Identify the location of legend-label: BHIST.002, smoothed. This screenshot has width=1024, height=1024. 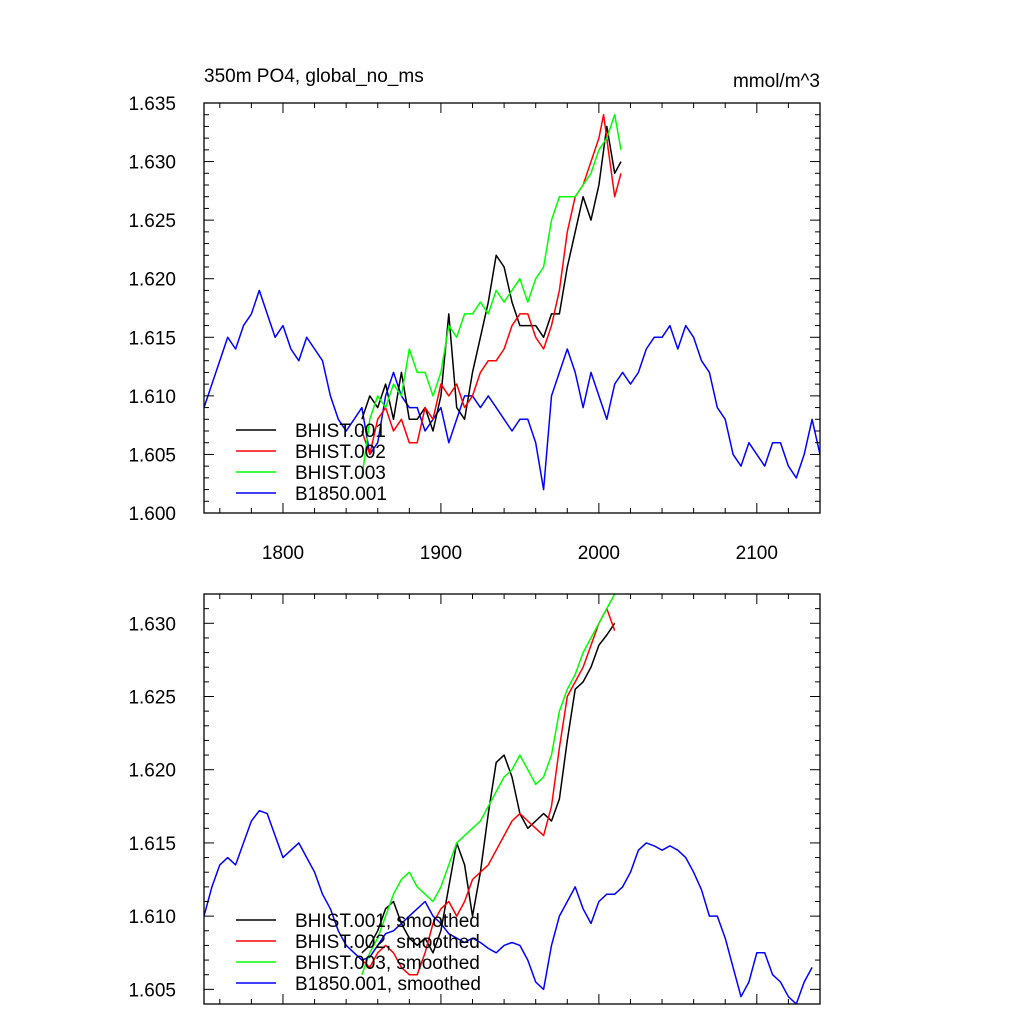
(387, 942).